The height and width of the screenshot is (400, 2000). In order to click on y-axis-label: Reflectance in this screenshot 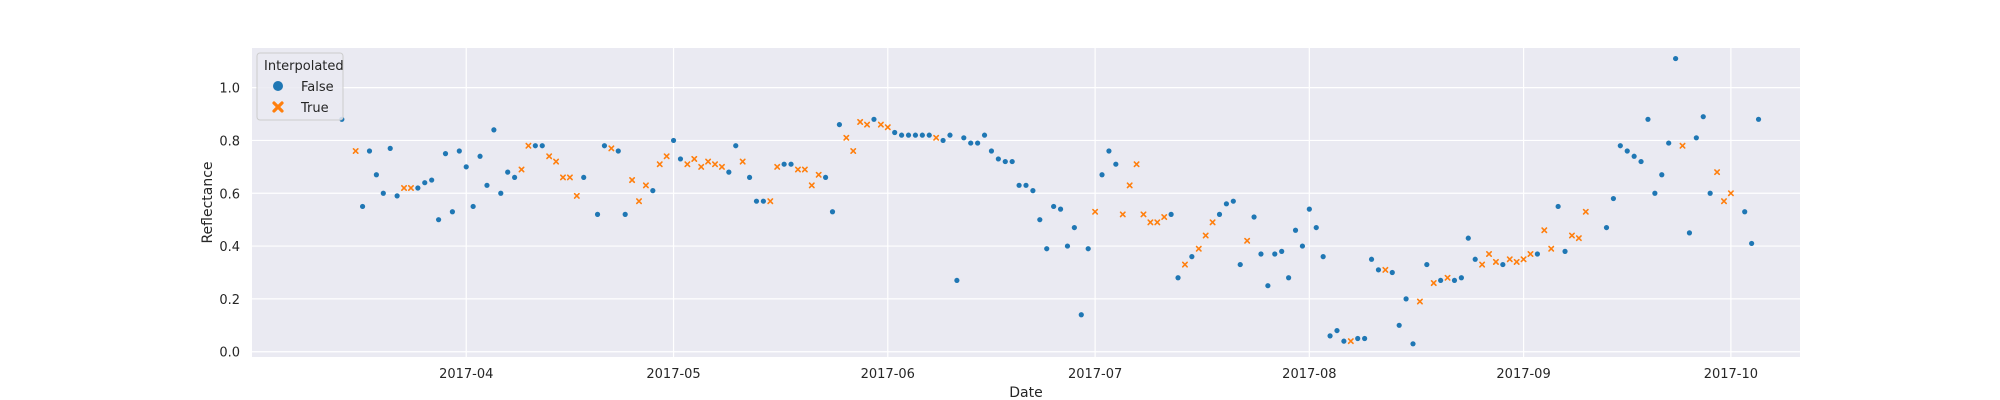, I will do `click(208, 202)`.